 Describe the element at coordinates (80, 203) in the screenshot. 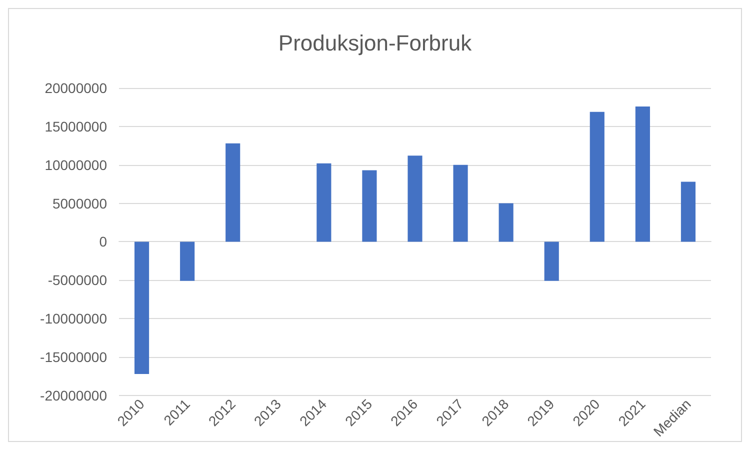

I see `y-tick-label: 5000000` at that location.